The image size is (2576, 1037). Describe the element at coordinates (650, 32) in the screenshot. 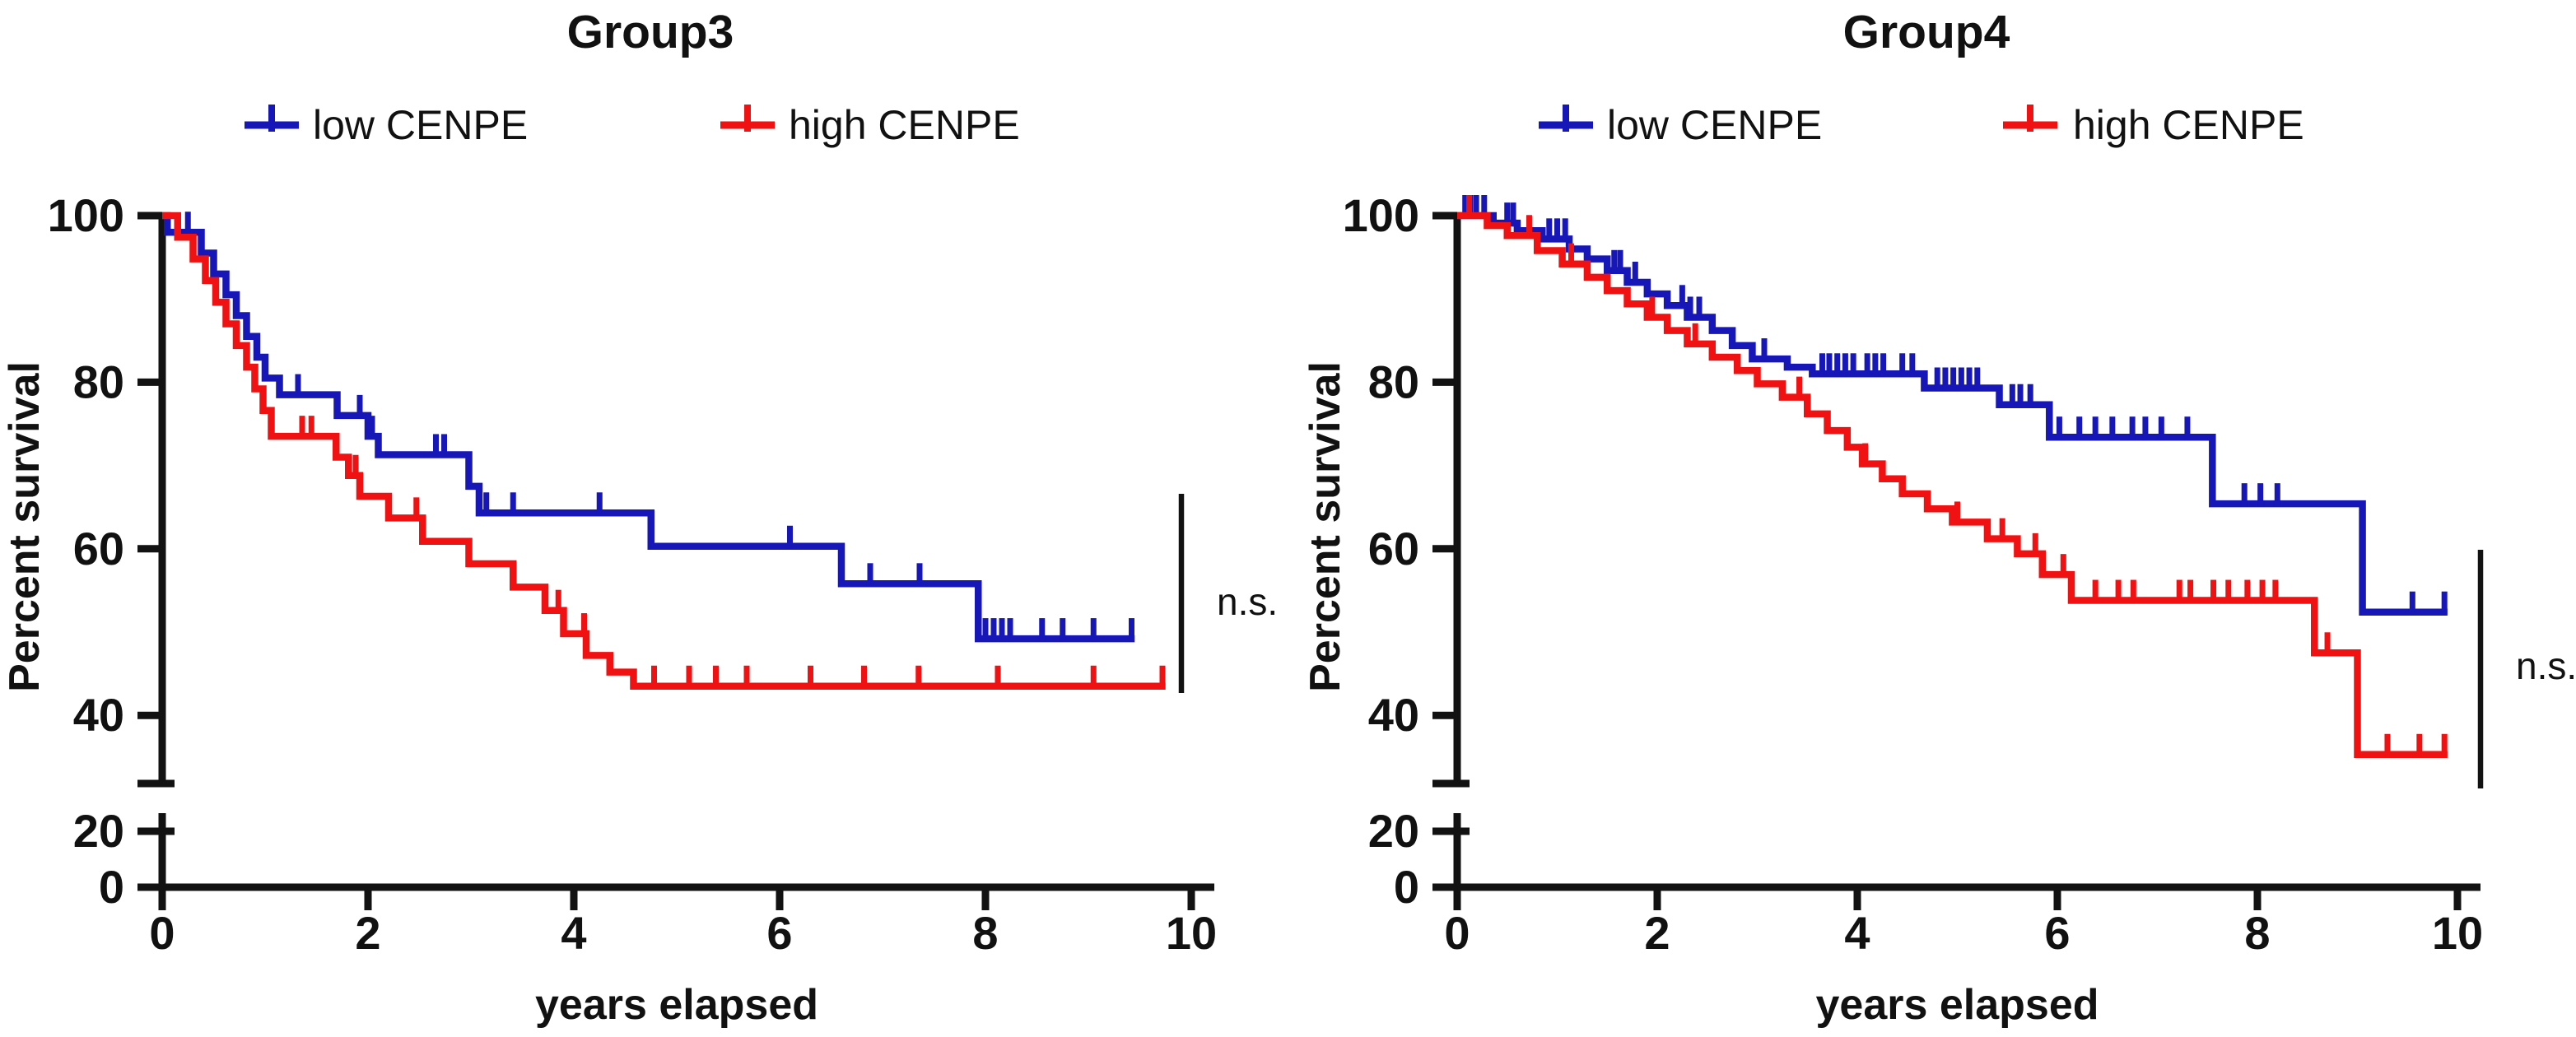

I see `plot-title: Group3` at that location.